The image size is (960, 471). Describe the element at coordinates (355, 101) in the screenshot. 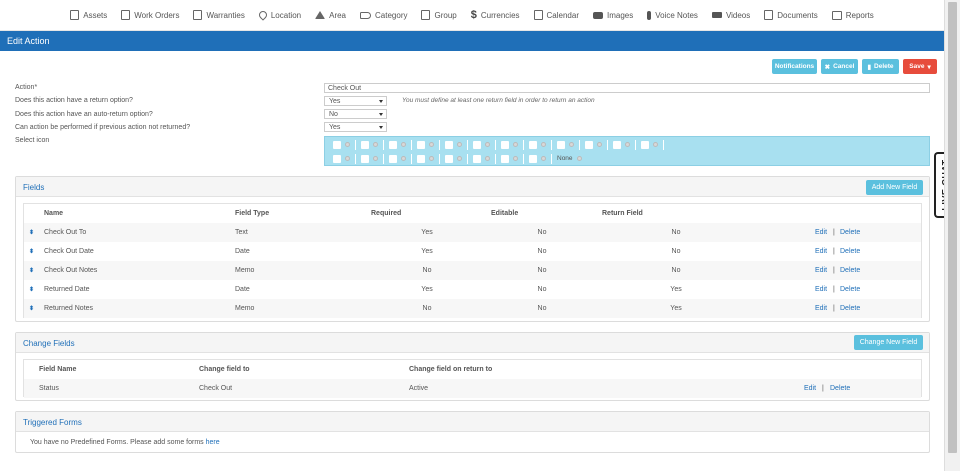

I see `return-option-select: Yes` at that location.